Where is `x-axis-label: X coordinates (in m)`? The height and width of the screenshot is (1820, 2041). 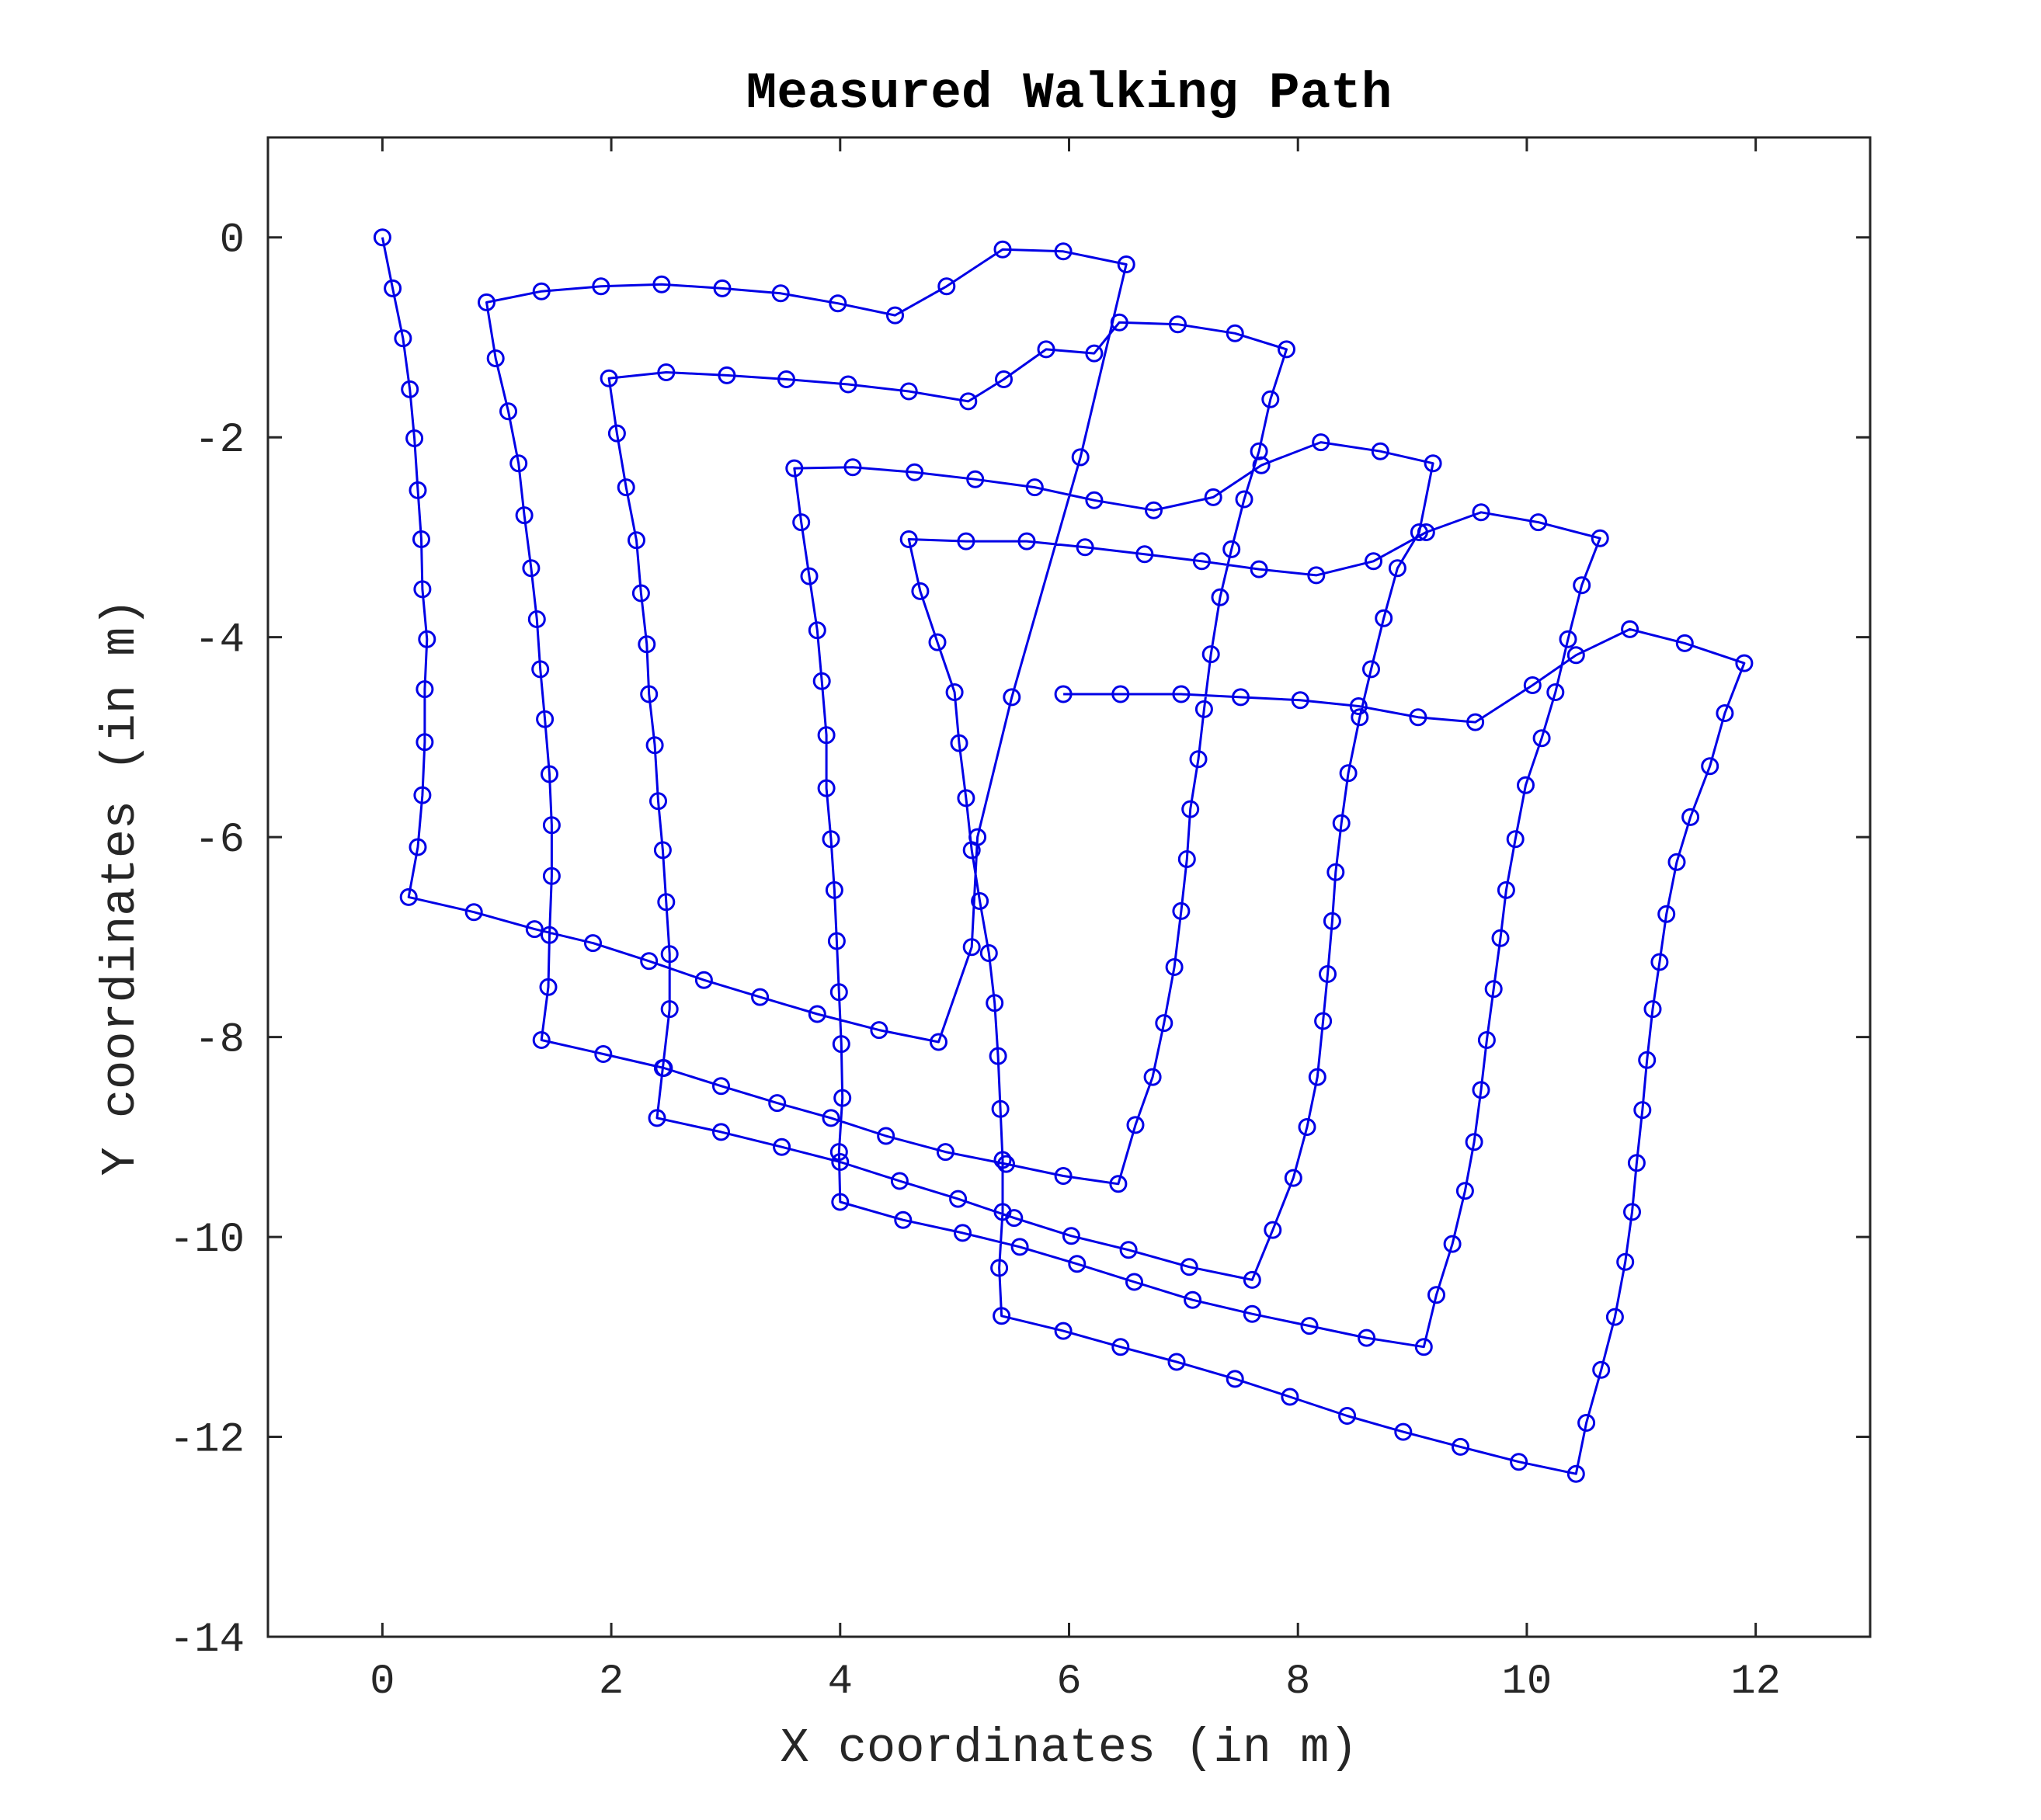
x-axis-label: X coordinates (in m) is located at coordinates (1069, 1749).